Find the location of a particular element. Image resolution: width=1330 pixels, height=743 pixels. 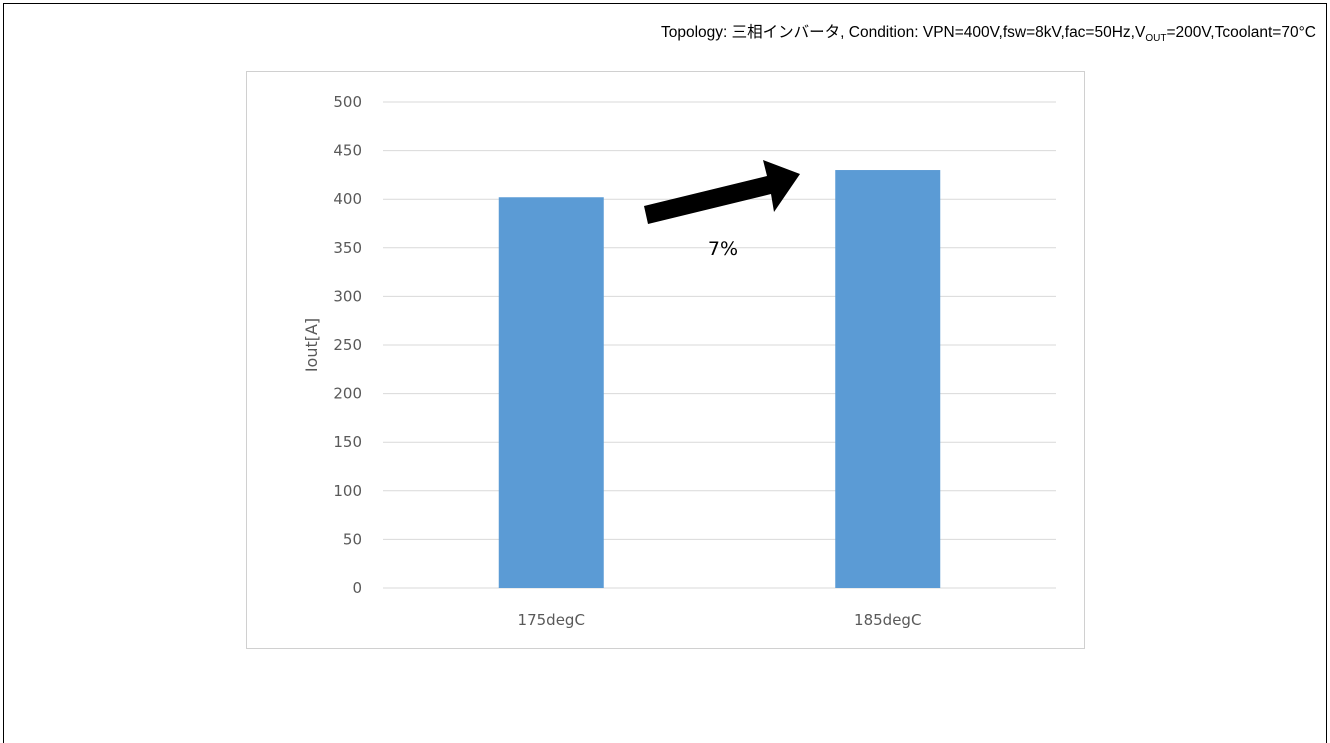

y-tick-labels: 0 50 100 150 200 250 300 350 400 450 500 is located at coordinates (347, 345).